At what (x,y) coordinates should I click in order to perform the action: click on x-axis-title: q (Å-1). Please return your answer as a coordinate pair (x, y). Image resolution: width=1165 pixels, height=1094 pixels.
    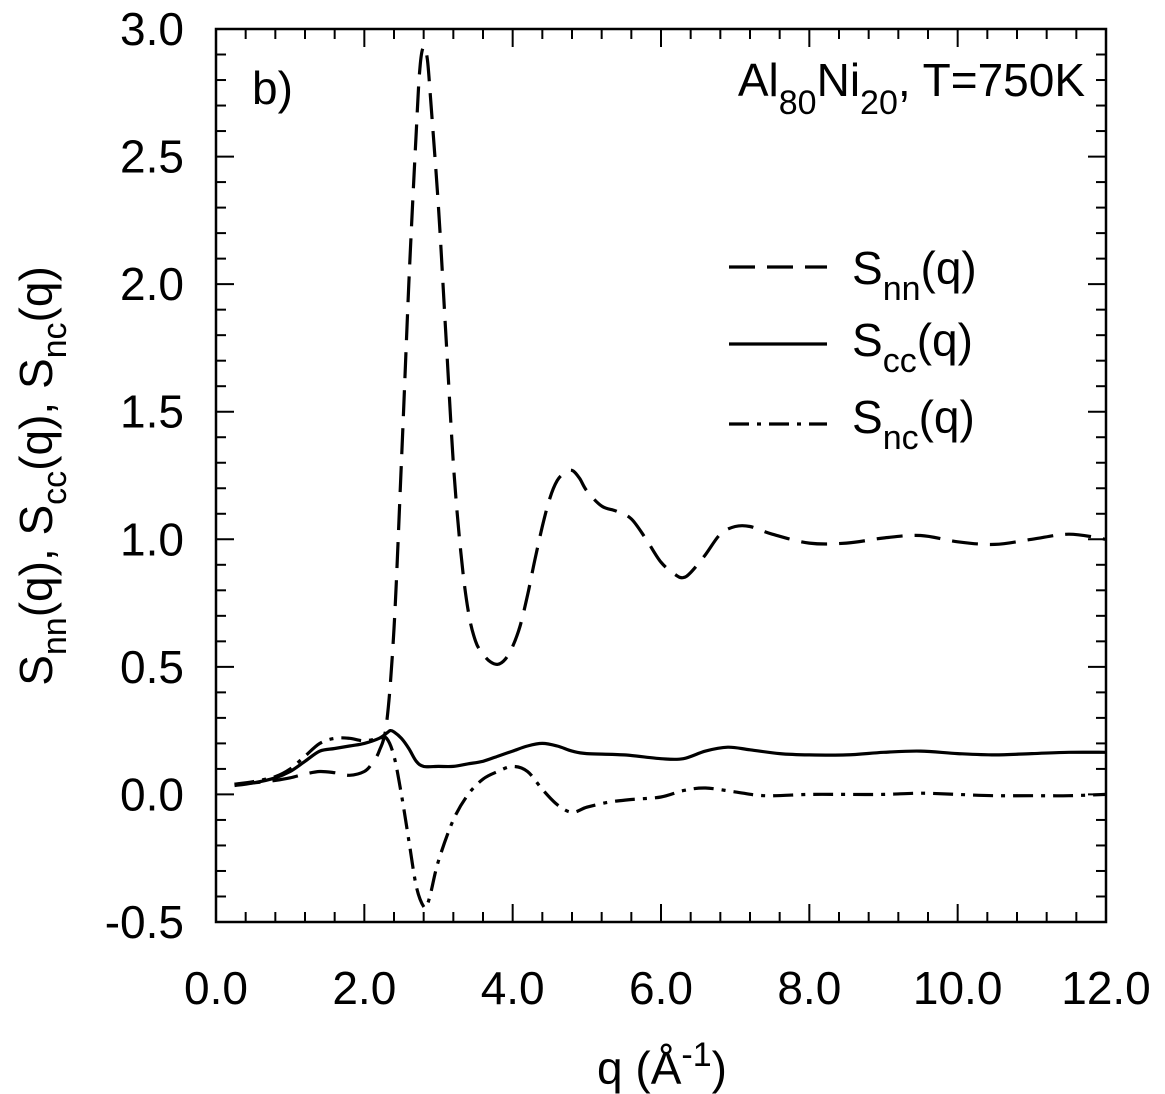
    Looking at the image, I should click on (662, 1065).